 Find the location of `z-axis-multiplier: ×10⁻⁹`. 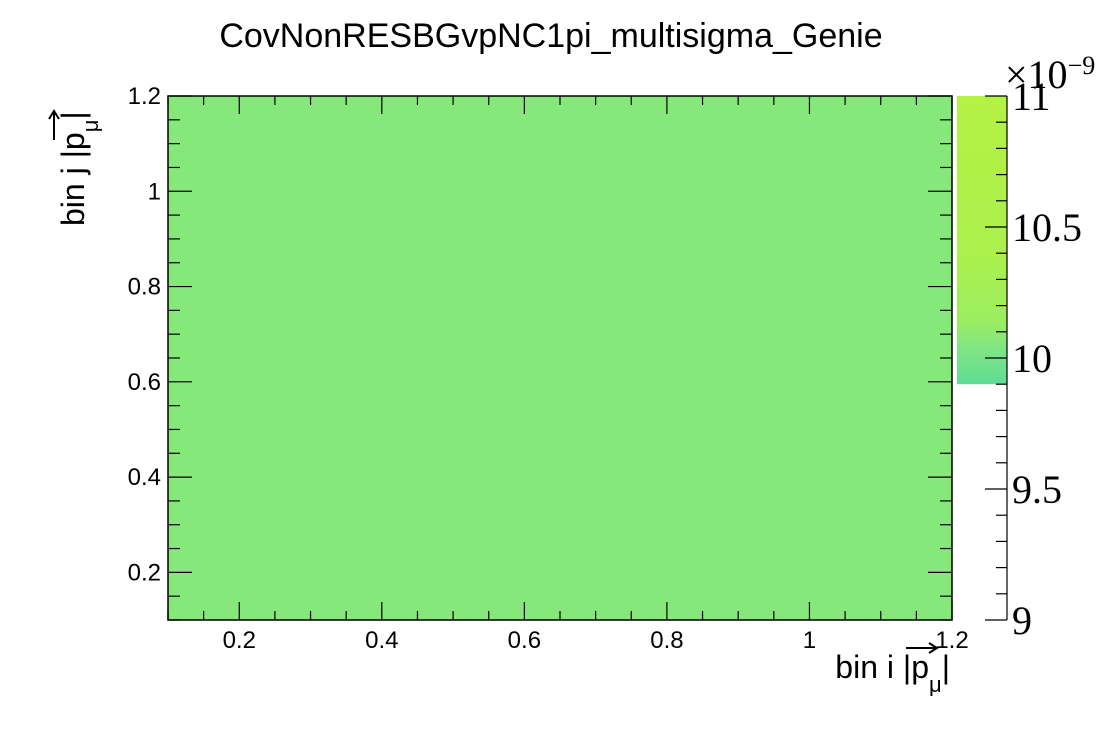

z-axis-multiplier: ×10⁻⁹ is located at coordinates (1050, 74).